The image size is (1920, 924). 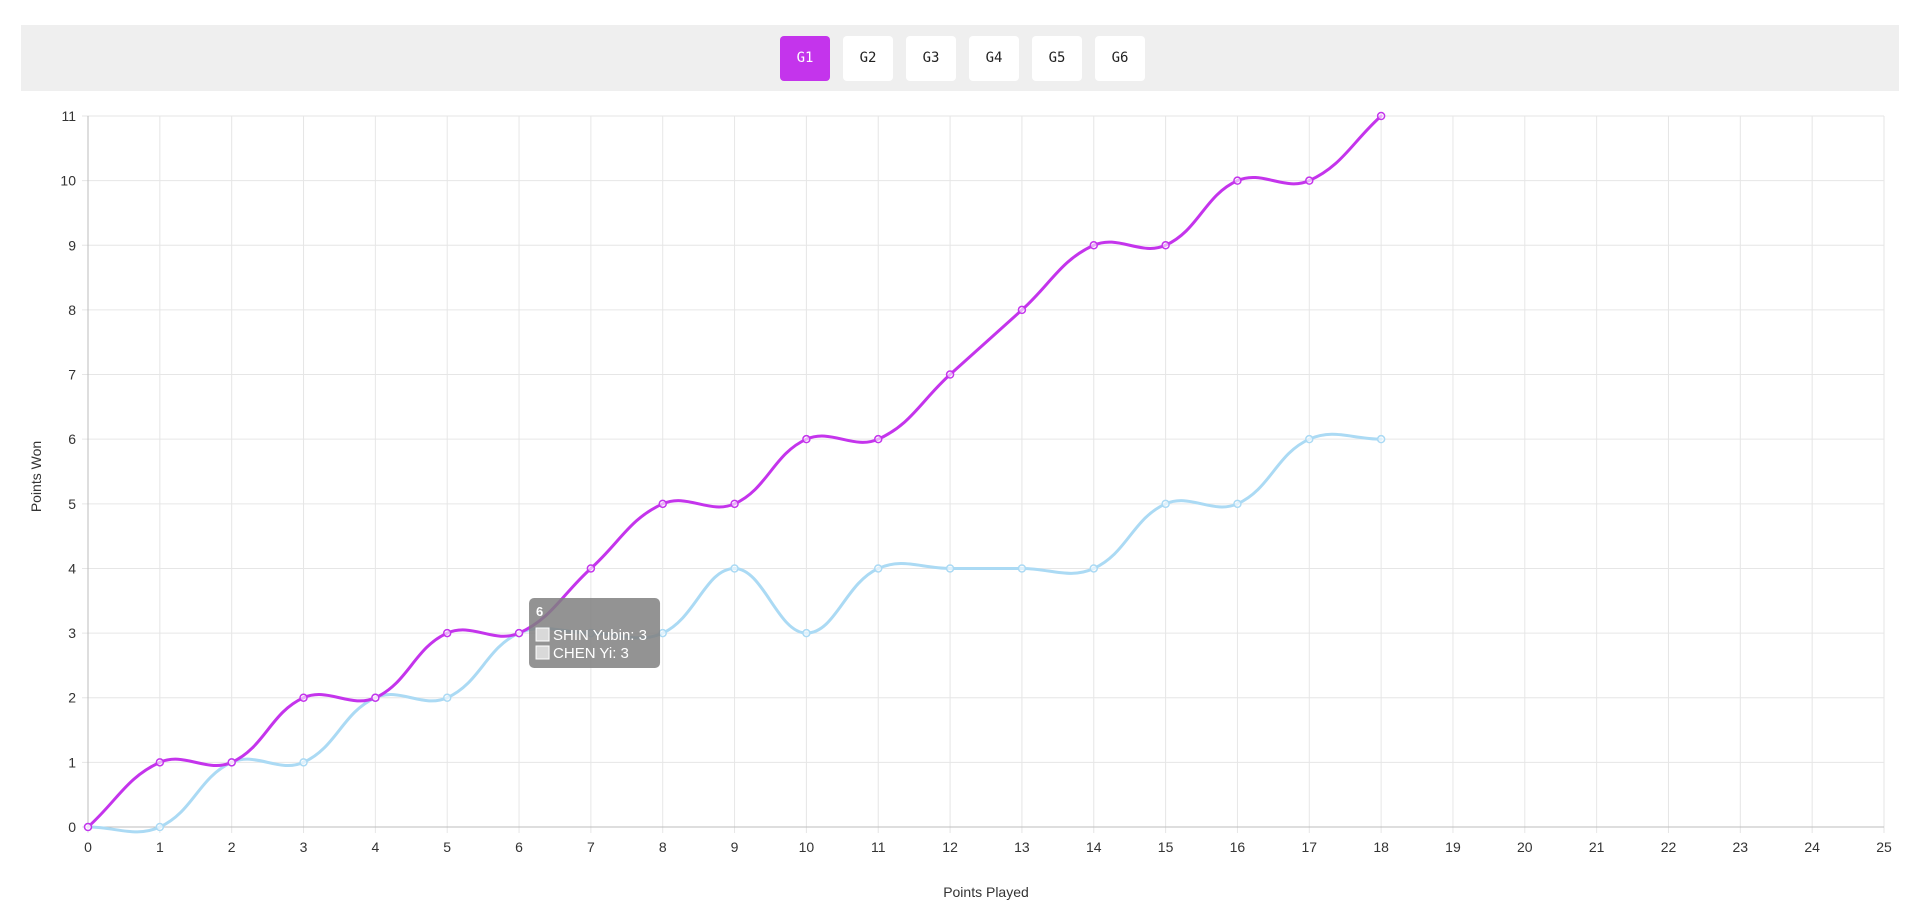 I want to click on y-tick-label-1: 1, so click(x=72, y=762).